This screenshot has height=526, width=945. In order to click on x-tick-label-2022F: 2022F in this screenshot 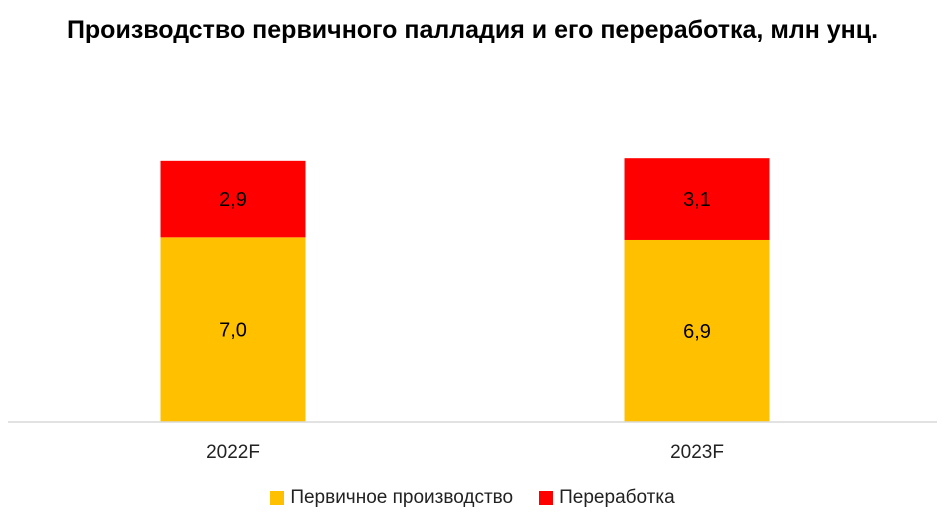, I will do `click(233, 452)`.